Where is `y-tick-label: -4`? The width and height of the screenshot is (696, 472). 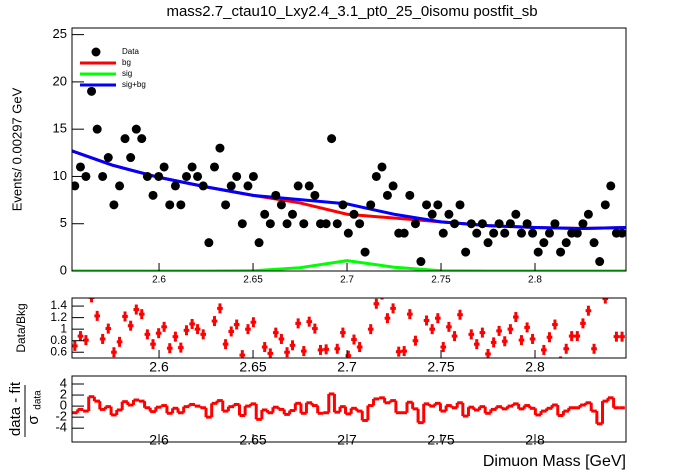
y-tick-label: -4 is located at coordinates (61, 427).